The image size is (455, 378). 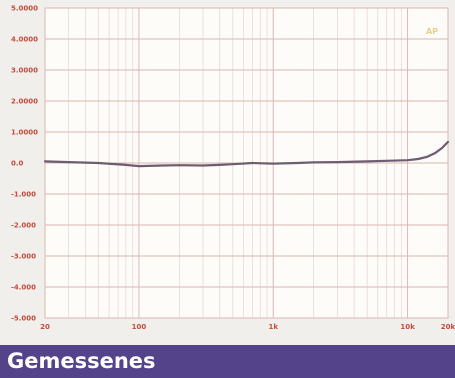 I want to click on y-tick-label: -1.000, so click(x=23, y=195).